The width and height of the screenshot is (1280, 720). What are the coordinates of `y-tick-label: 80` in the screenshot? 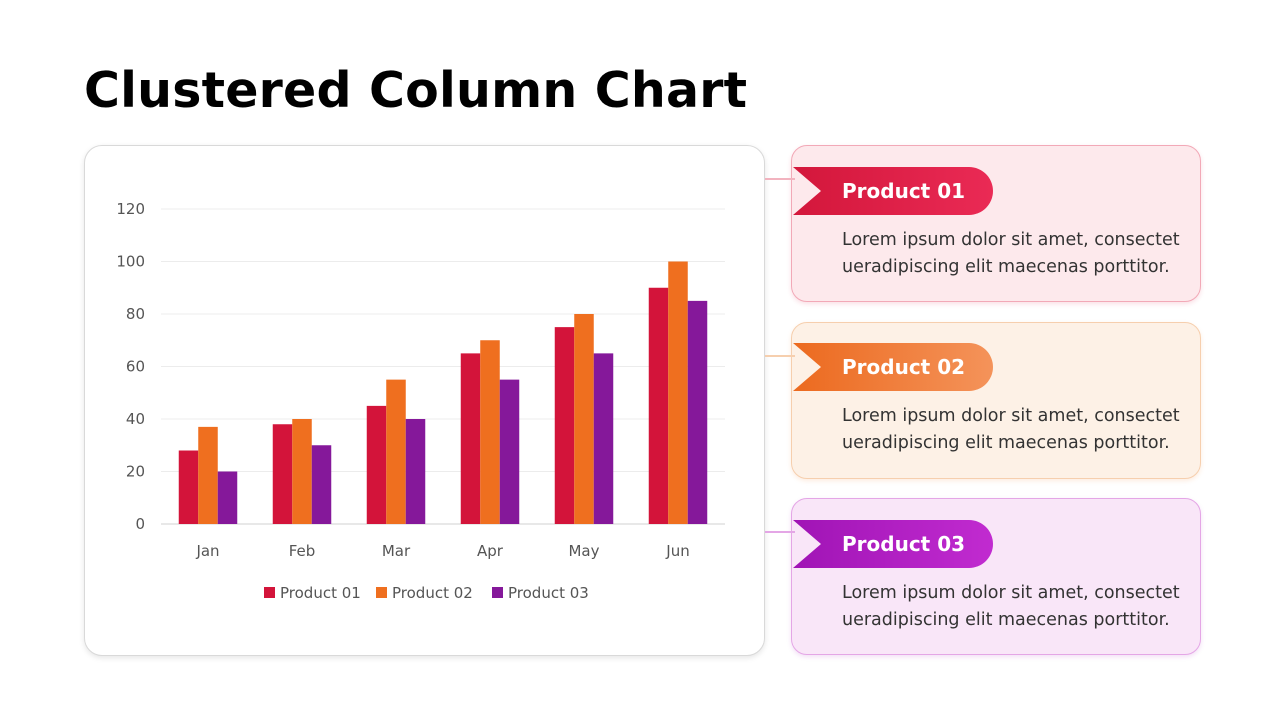 It's located at (135, 314).